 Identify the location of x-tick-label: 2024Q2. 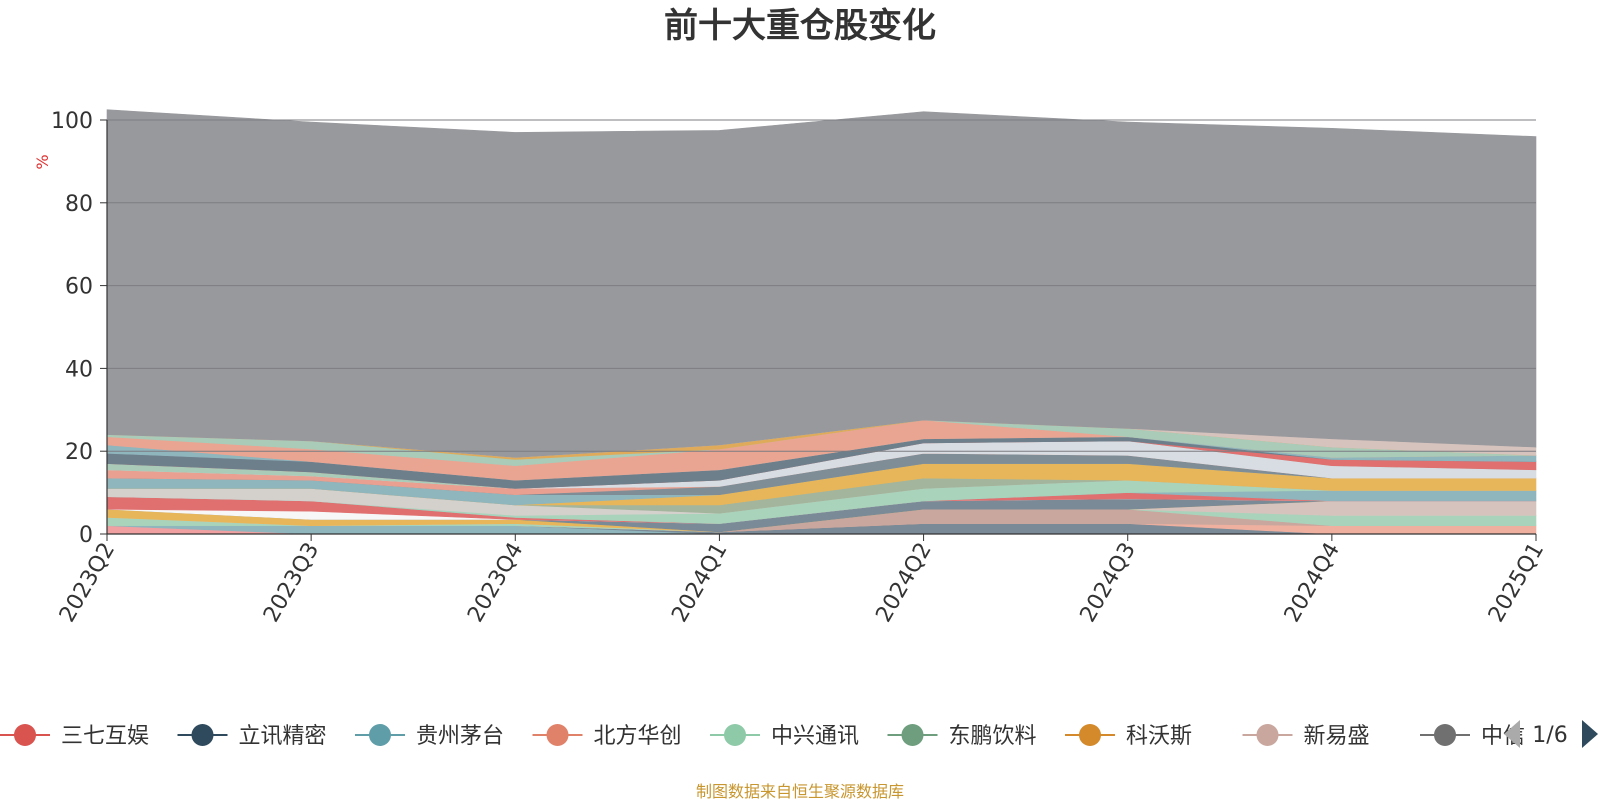
(903, 583).